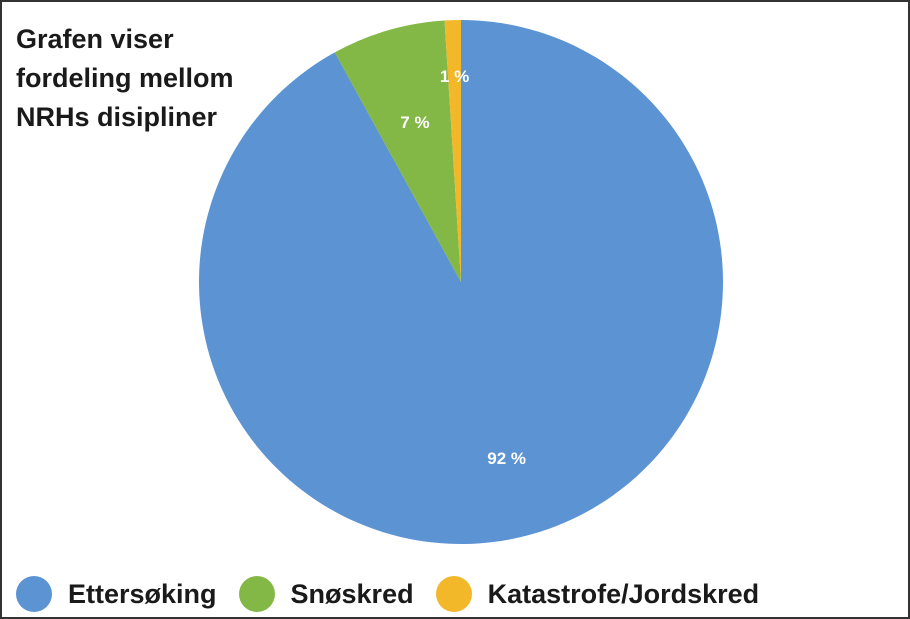 The height and width of the screenshot is (619, 910). Describe the element at coordinates (506, 458) in the screenshot. I see `slice-label-ettersoking: 92 %` at that location.